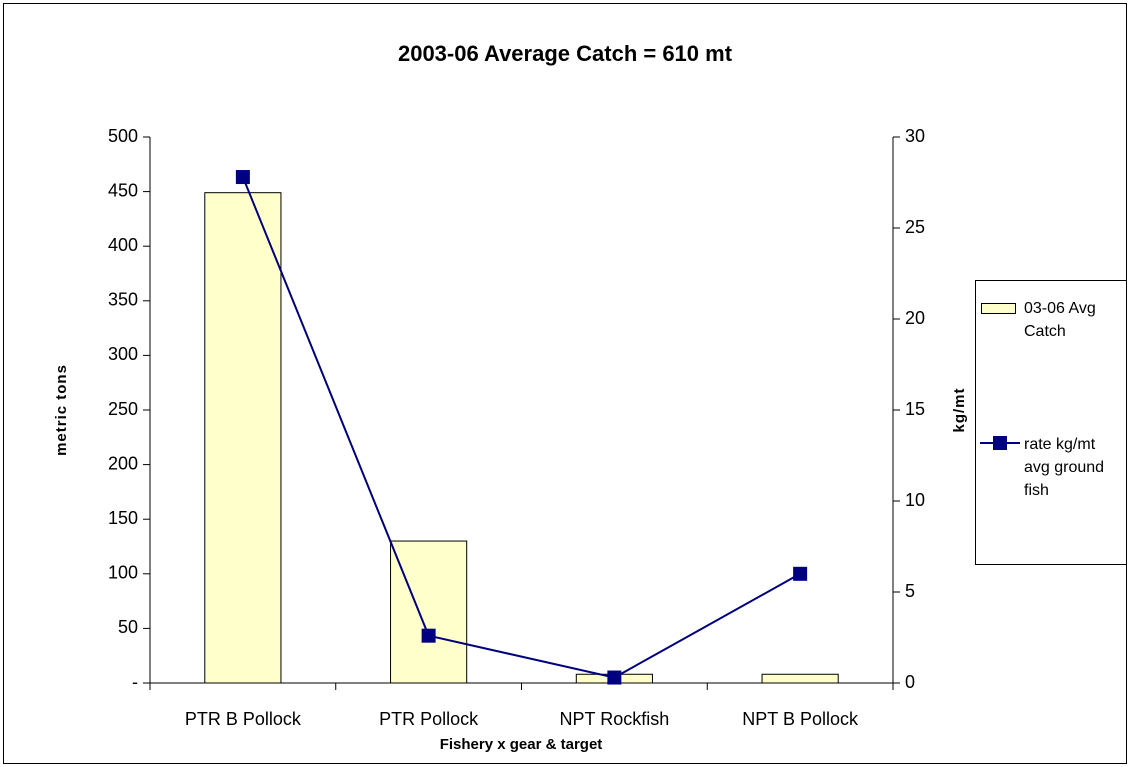 This screenshot has width=1130, height=767. What do you see at coordinates (800, 719) in the screenshot?
I see `x-tick-label: NPT B Pollock` at bounding box center [800, 719].